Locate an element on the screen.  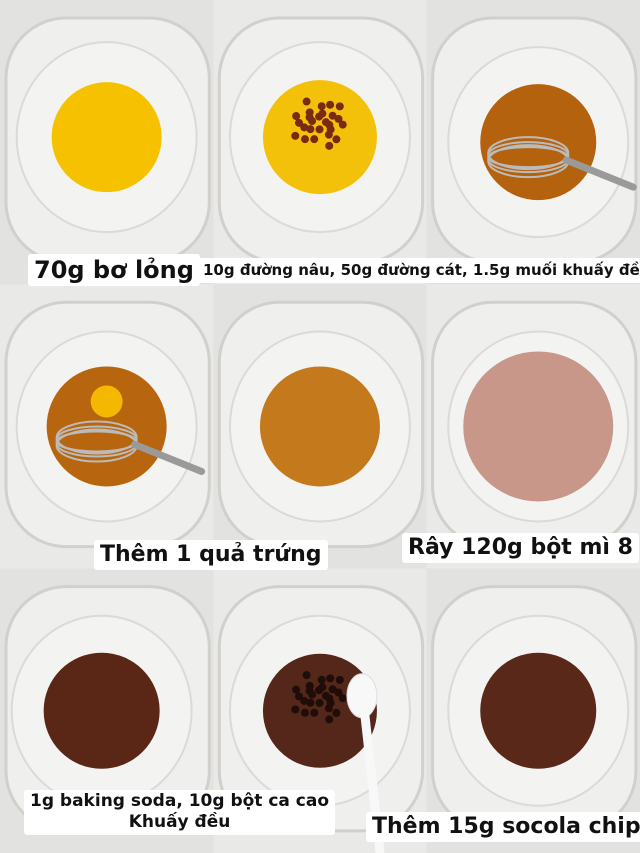
caption: Rây 120g bột mì 8 is located at coordinates (520, 548).